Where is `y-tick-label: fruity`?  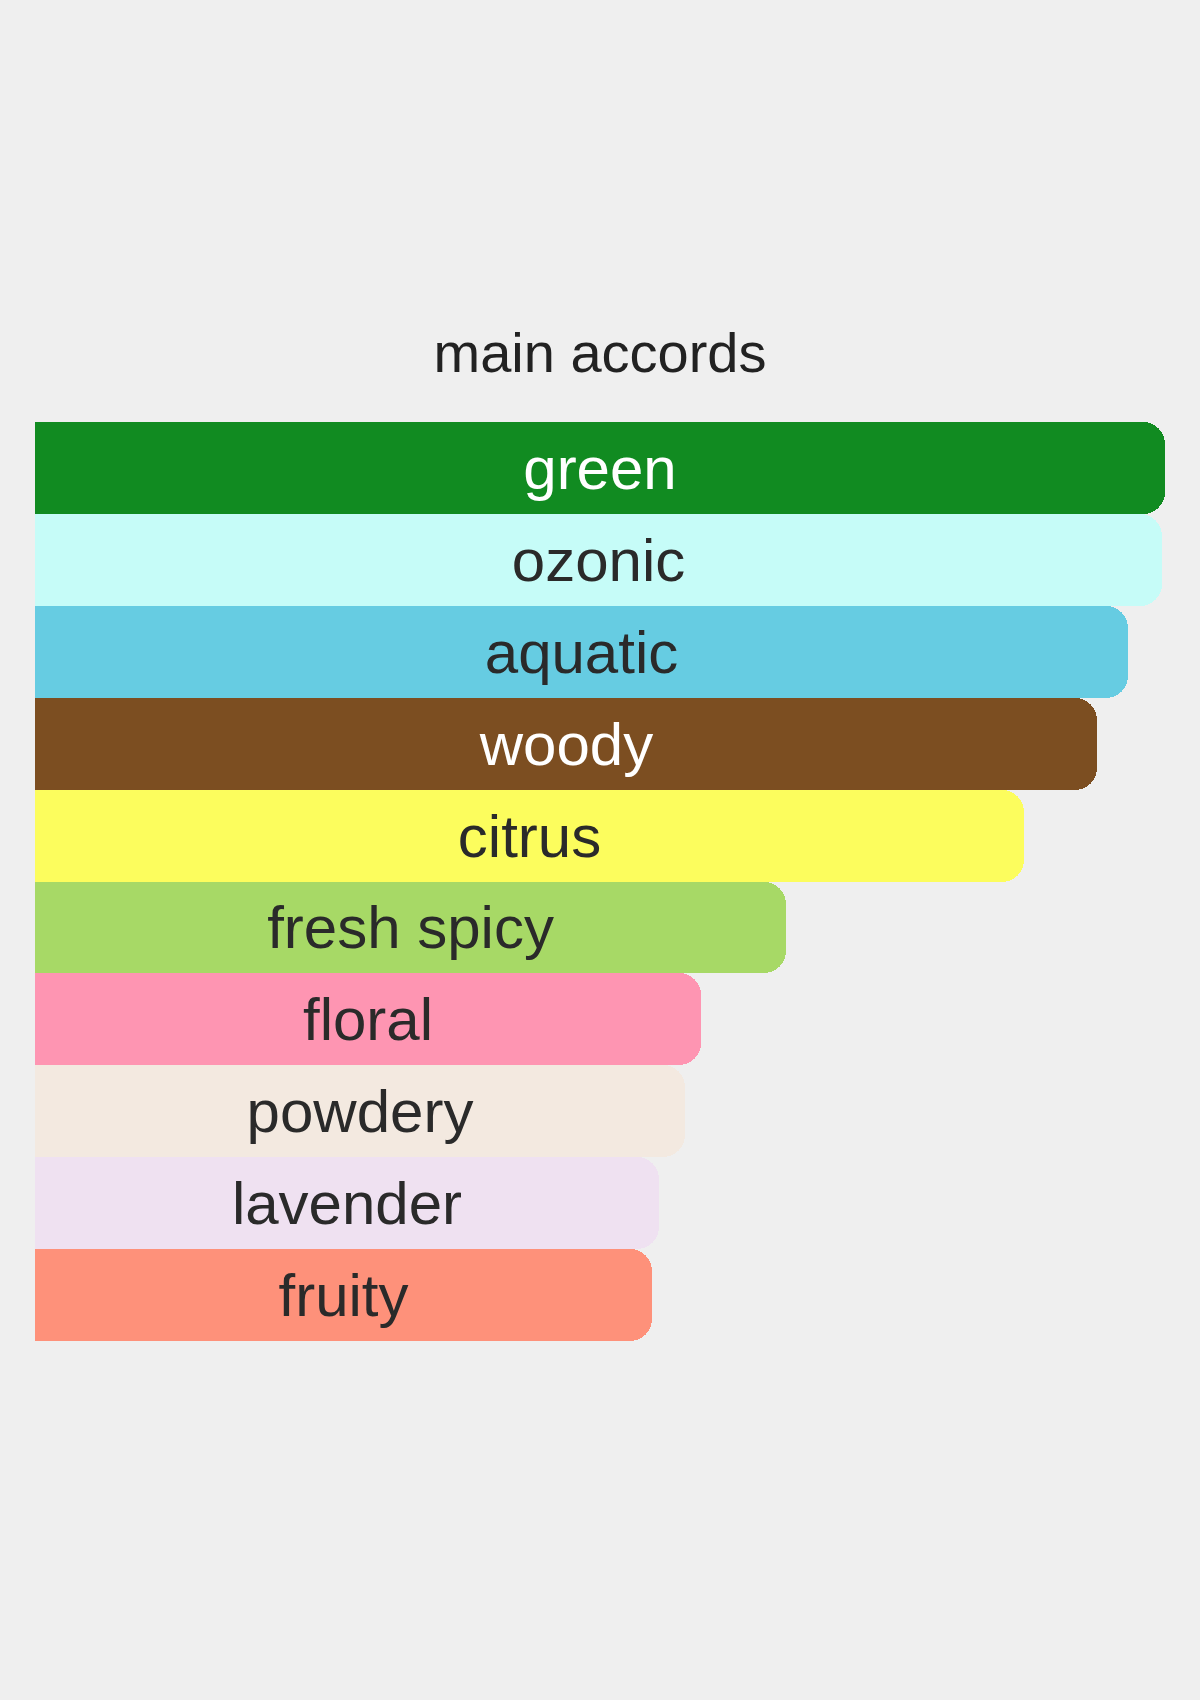 y-tick-label: fruity is located at coordinates (343, 1295).